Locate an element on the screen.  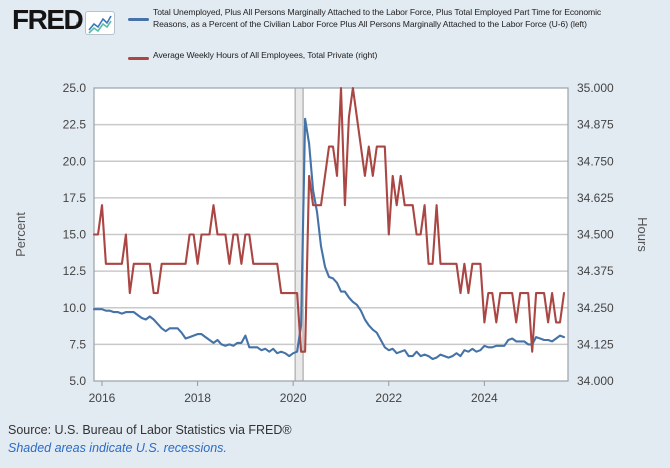
legend-swatch-hours is located at coordinates (138, 58).